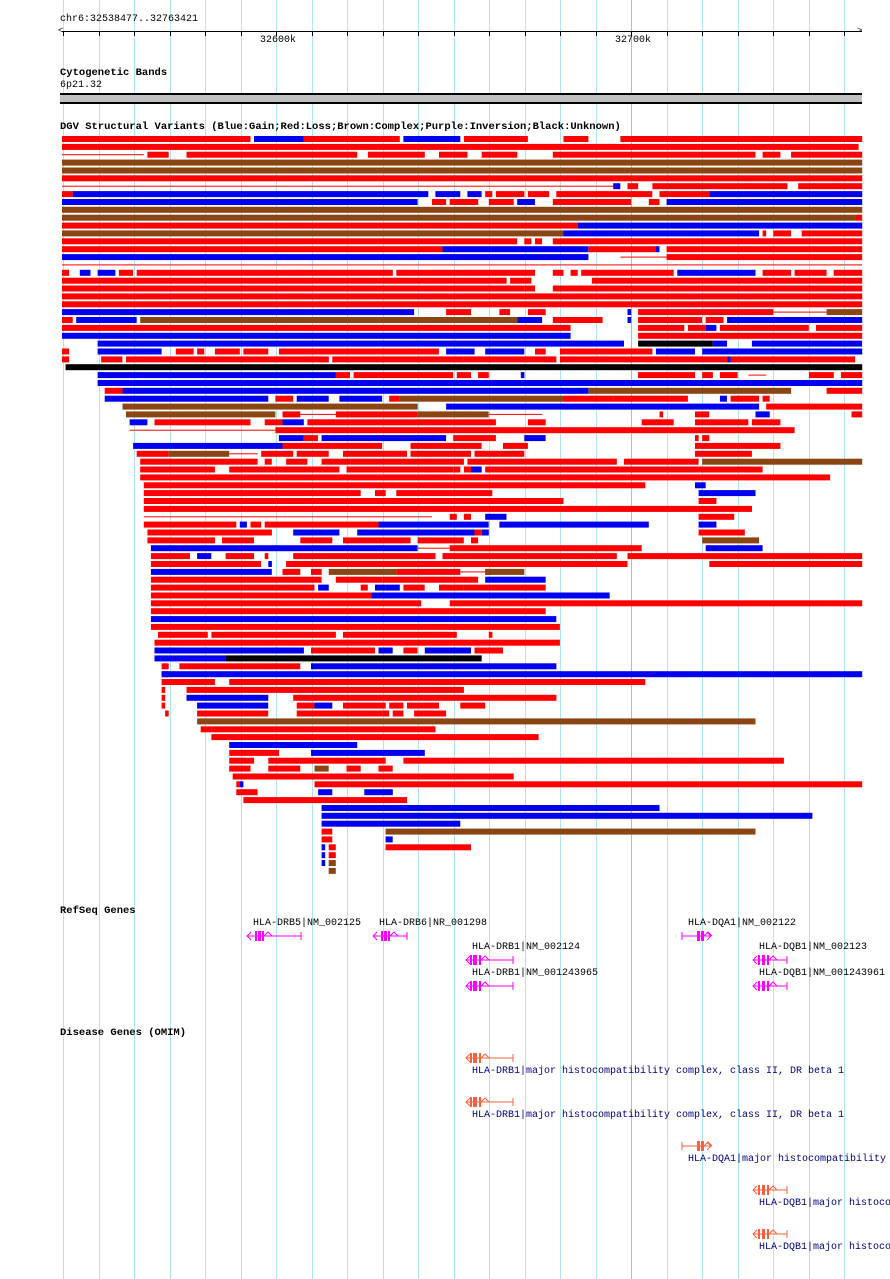 Image resolution: width=890 pixels, height=1279 pixels. Describe the element at coordinates (742, 923) in the screenshot. I see `refseq-gene-label: HLA-DQA1|NM_002122` at that location.